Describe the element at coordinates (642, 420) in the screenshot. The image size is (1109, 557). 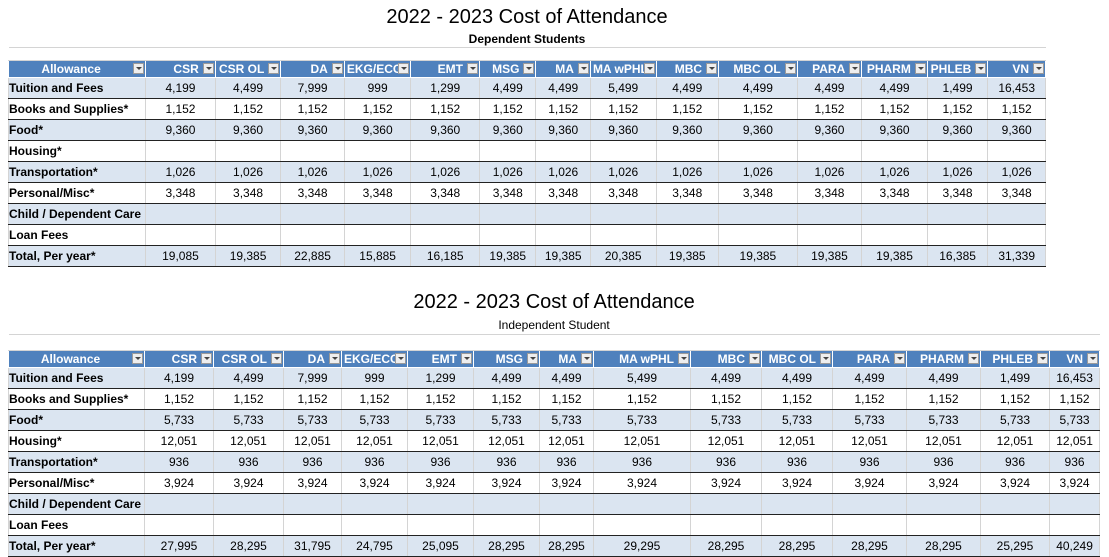
I see `table-cell: 5,733` at that location.